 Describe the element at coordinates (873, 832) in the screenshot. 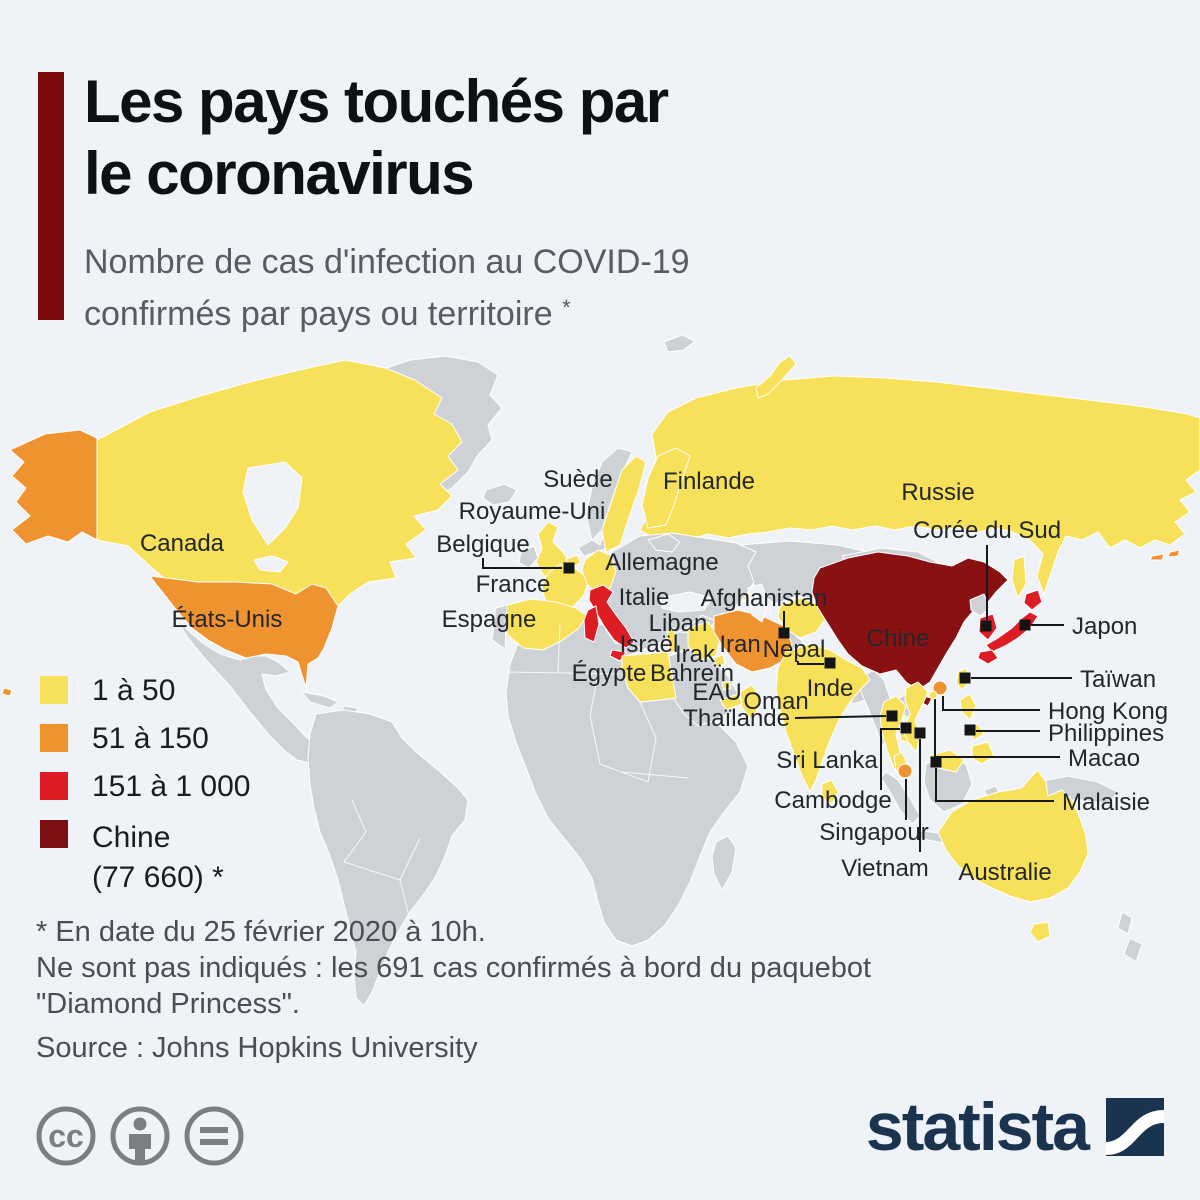

I see `map-label-singapour: Singapour` at that location.